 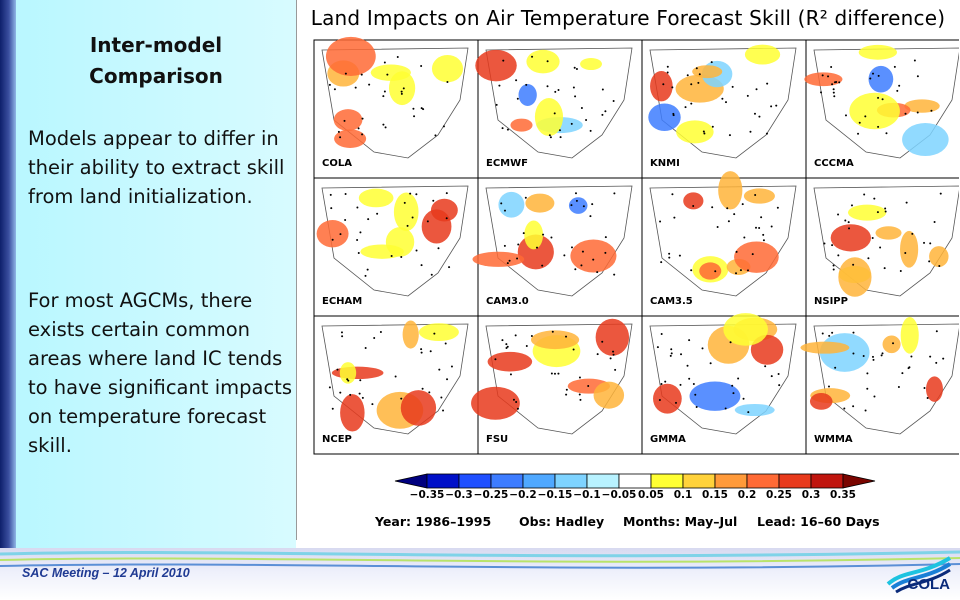 I want to click on colorbar, so click(x=635, y=481).